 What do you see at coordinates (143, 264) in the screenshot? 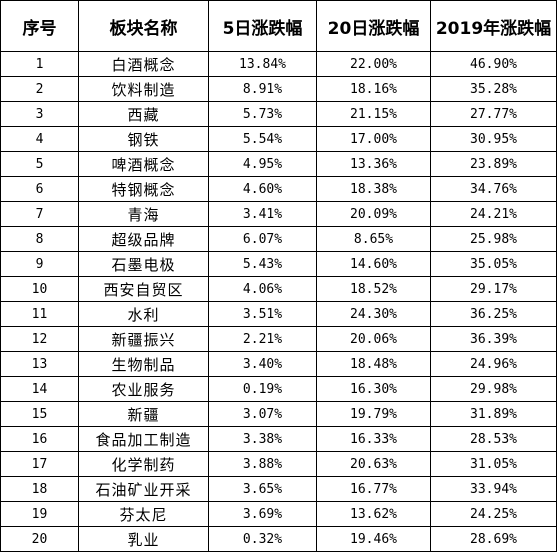
I see `cell-sector-name: 石墨电极` at bounding box center [143, 264].